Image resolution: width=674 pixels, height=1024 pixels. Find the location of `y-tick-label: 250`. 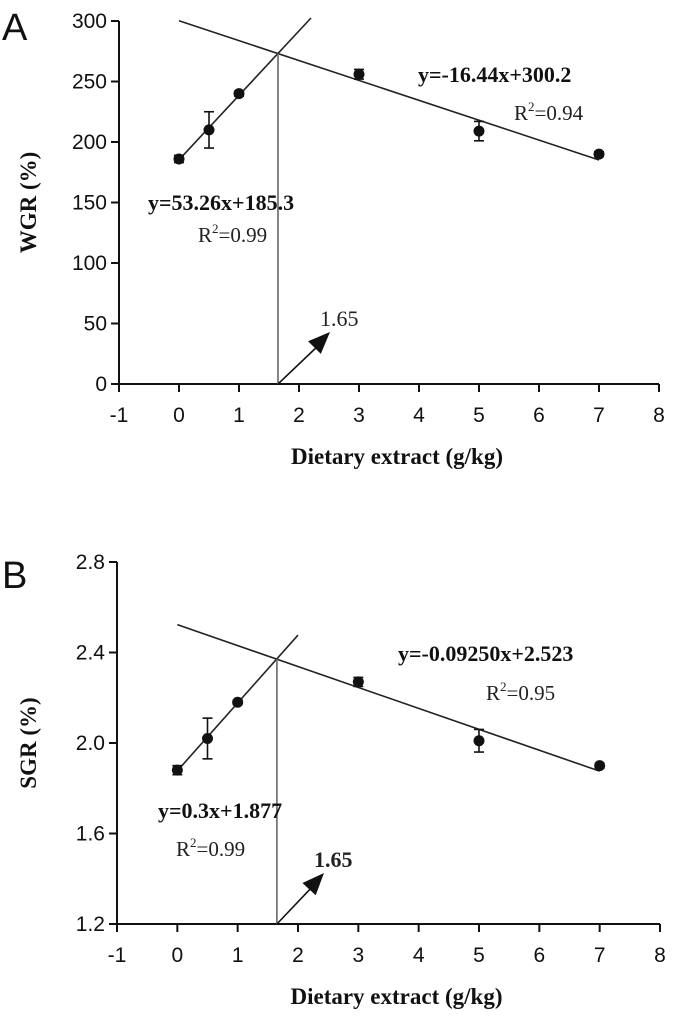

y-tick-label: 250 is located at coordinates (89, 82).